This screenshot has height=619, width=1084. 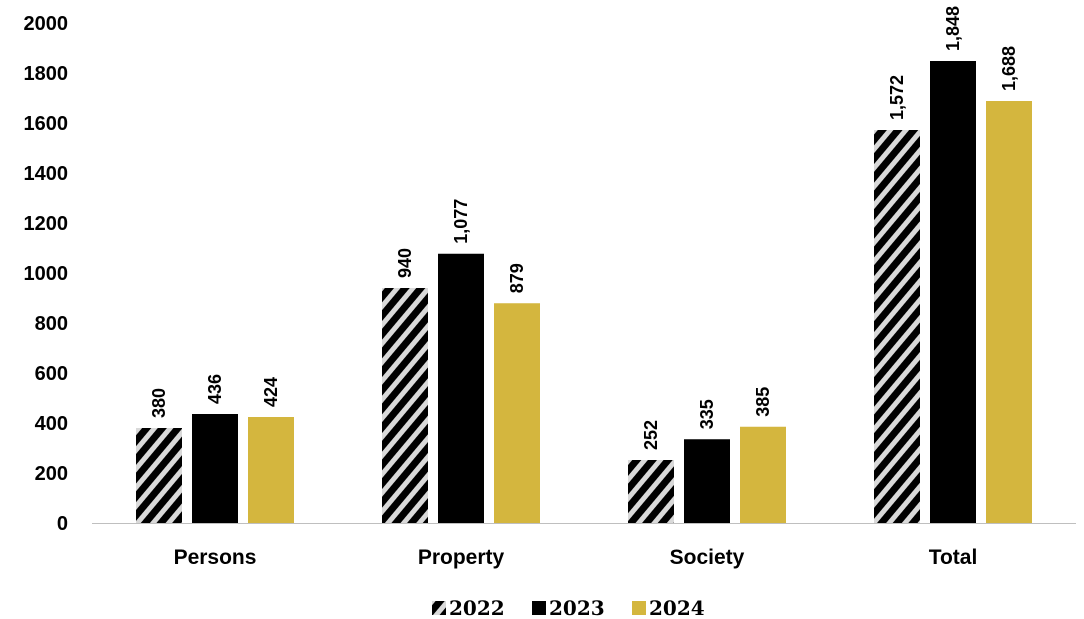 I want to click on y-tick-label: 800, so click(x=51, y=324).